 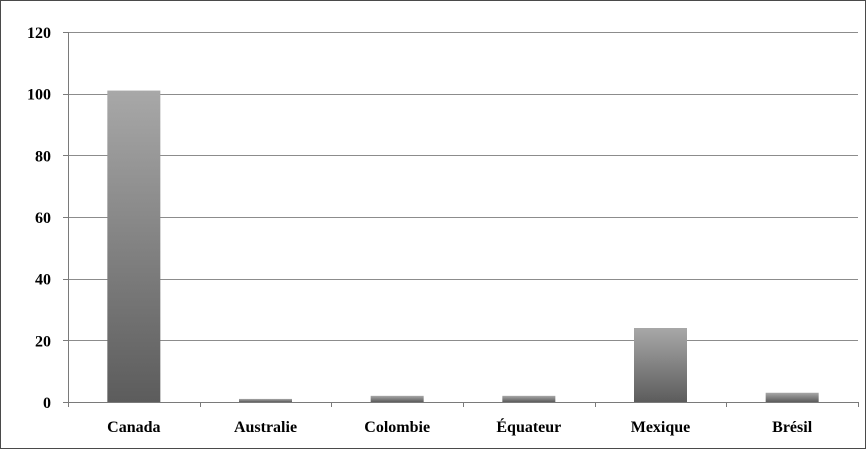 I want to click on y-tick-label-20: 20, so click(x=43, y=341).